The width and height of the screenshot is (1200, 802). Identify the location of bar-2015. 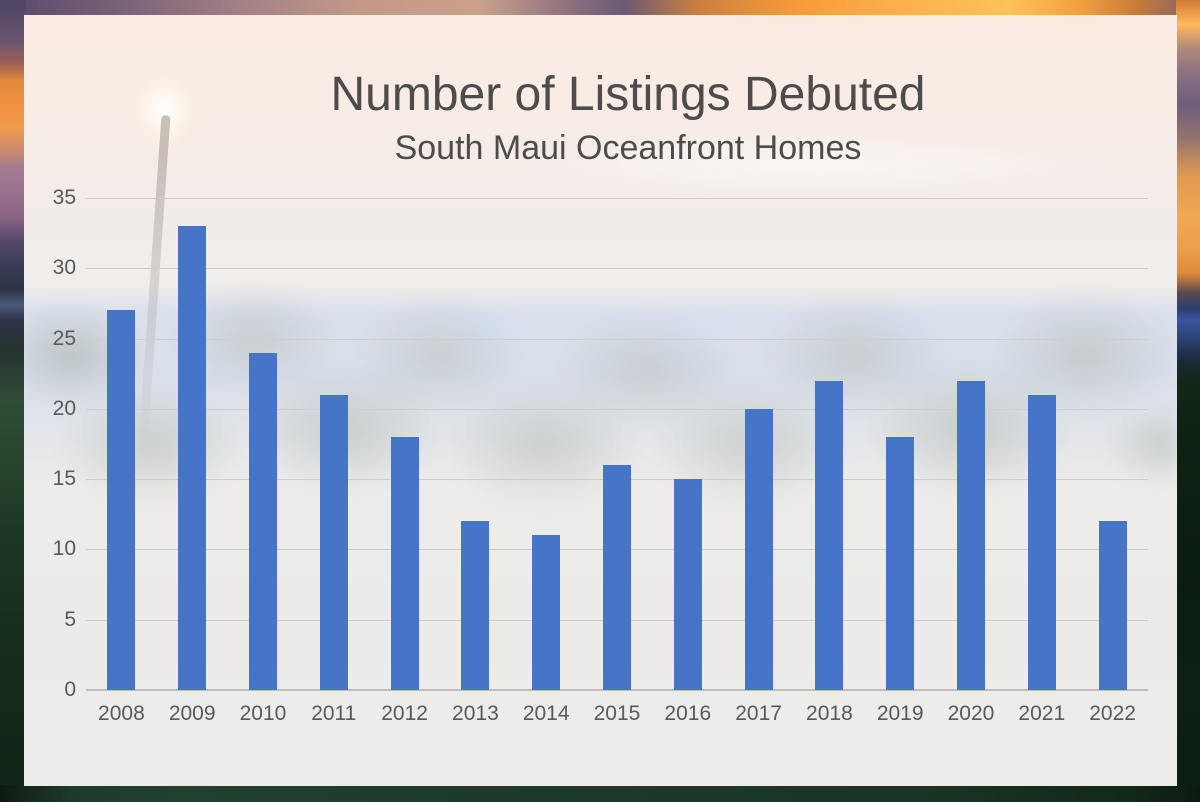
(617, 577).